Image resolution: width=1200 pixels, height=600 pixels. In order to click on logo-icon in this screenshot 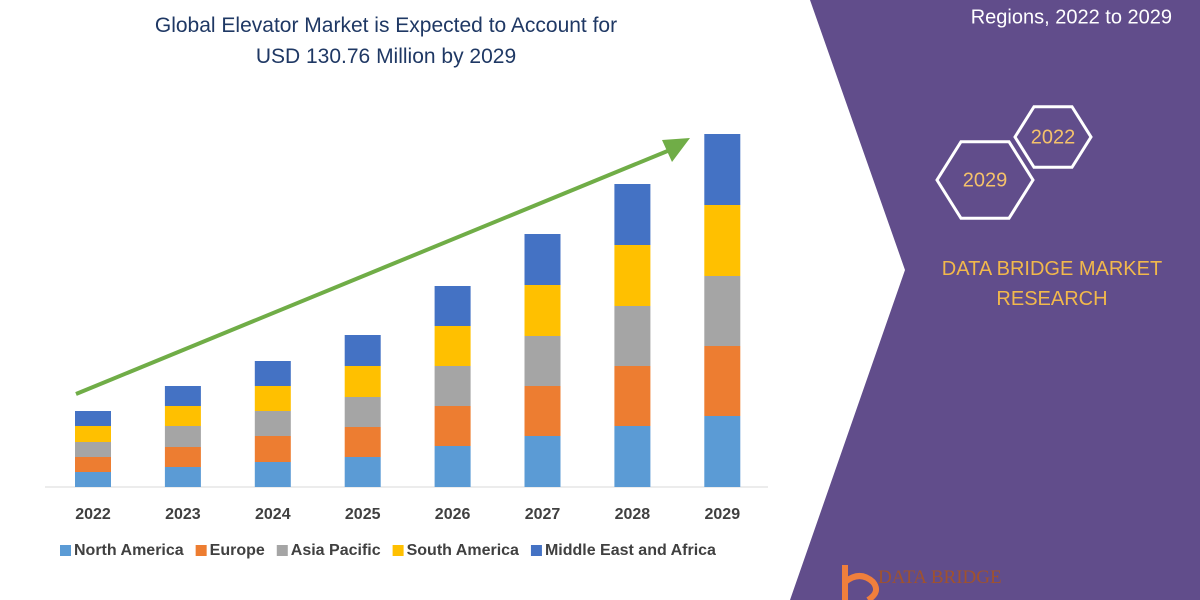, I will do `click(861, 582)`.